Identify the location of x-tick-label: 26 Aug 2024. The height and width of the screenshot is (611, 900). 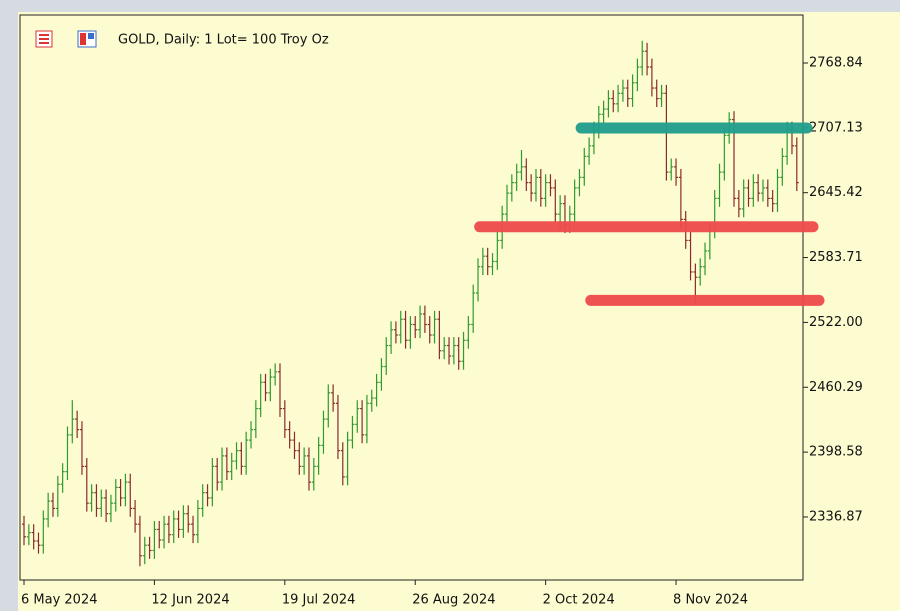
(453, 600).